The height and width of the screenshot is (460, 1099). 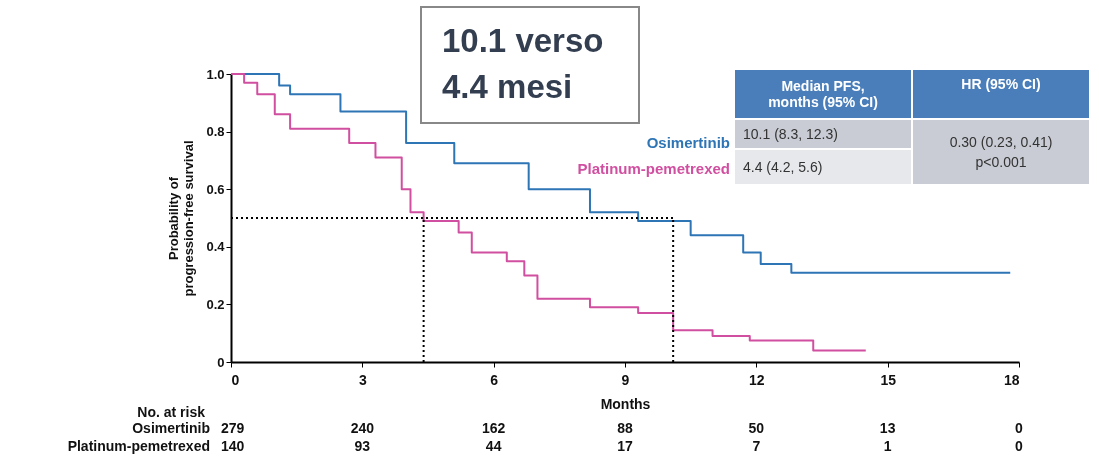 What do you see at coordinates (757, 379) in the screenshot?
I see `x-tick-label: 12` at bounding box center [757, 379].